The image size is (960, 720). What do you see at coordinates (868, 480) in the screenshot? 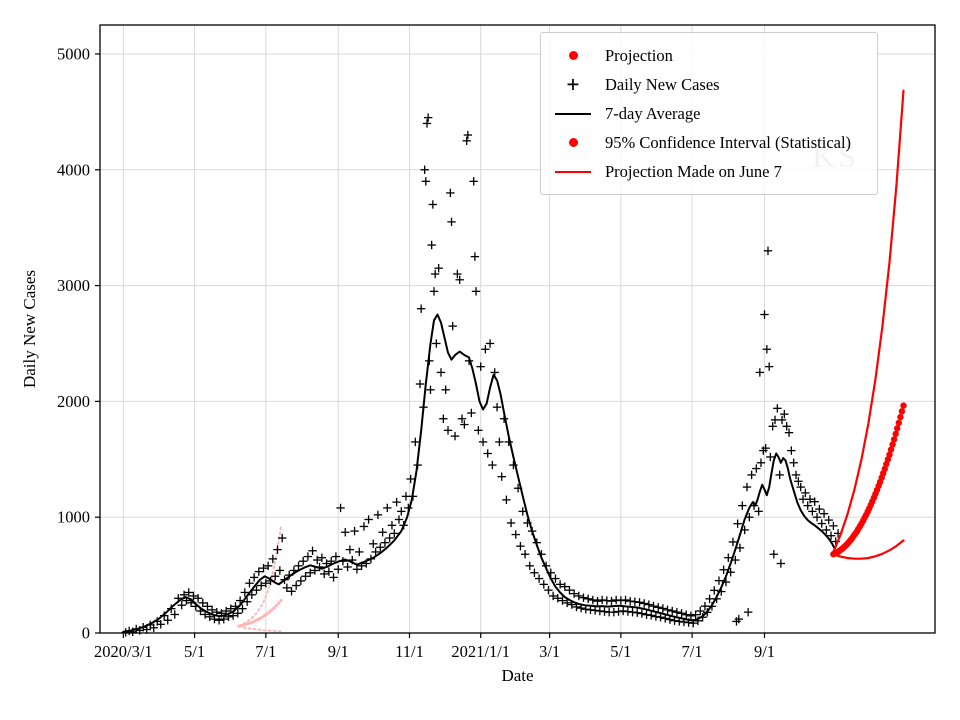
I see `projection-beads` at bounding box center [868, 480].